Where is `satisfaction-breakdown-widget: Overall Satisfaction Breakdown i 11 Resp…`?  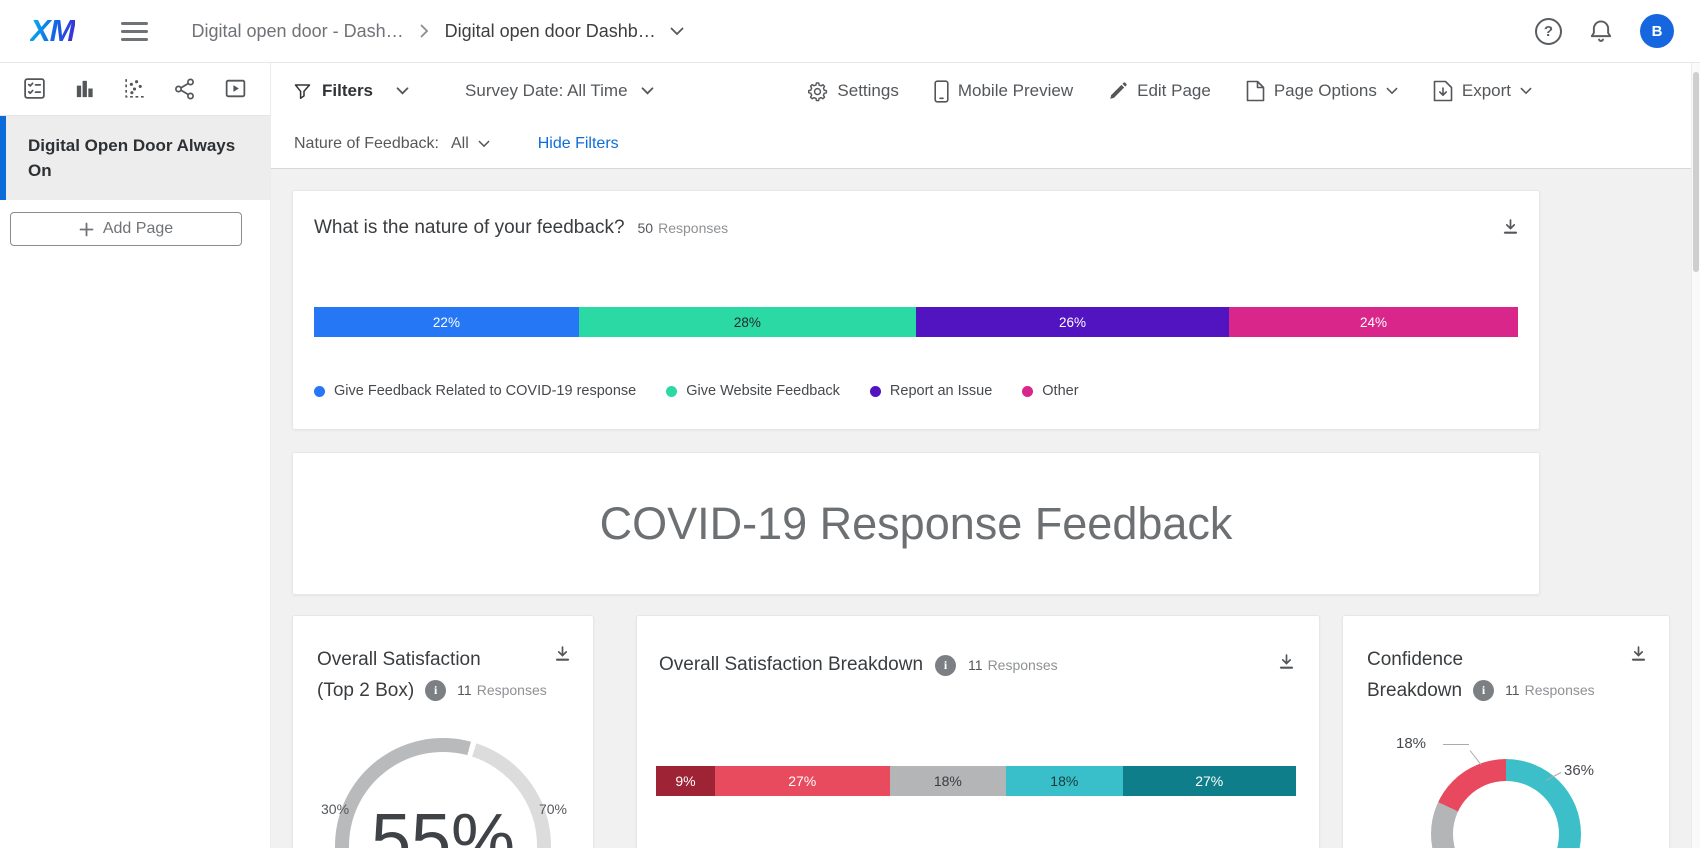
satisfaction-breakdown-widget: Overall Satisfaction Breakdown i 11 Resp… is located at coordinates (978, 731).